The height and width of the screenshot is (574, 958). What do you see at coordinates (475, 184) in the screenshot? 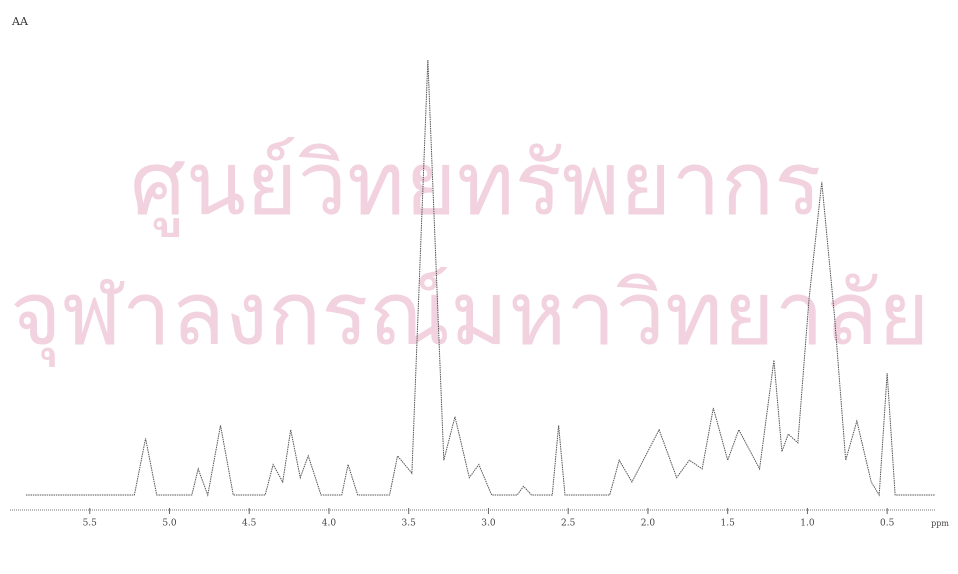
I see `watermark: ศูนย์วิทยทรัพยากร` at bounding box center [475, 184].